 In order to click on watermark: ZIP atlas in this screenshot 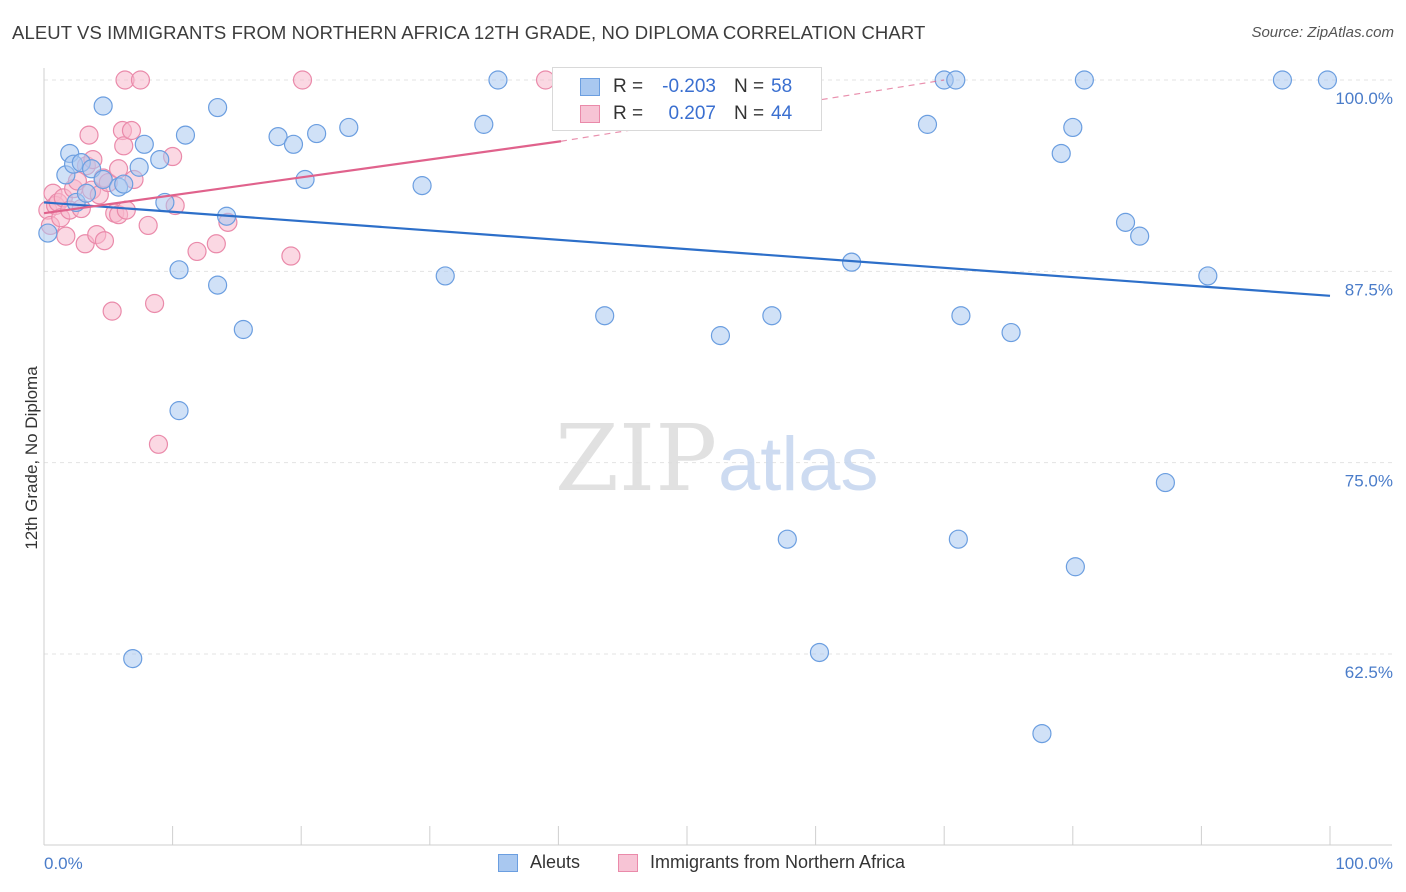, I will do `click(717, 458)`.